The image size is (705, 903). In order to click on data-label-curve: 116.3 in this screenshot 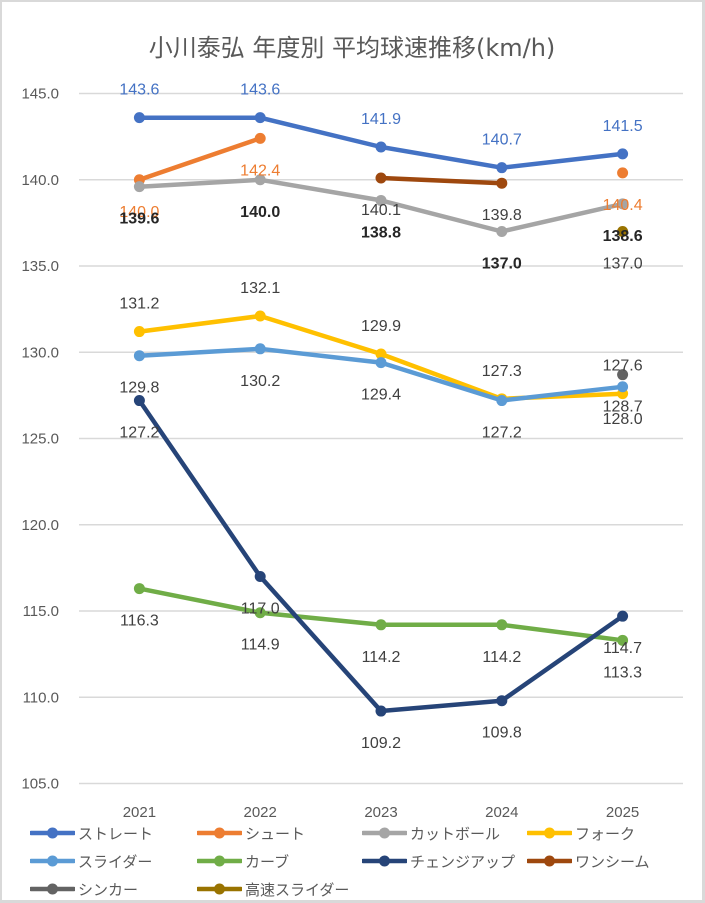, I will do `click(139, 621)`.